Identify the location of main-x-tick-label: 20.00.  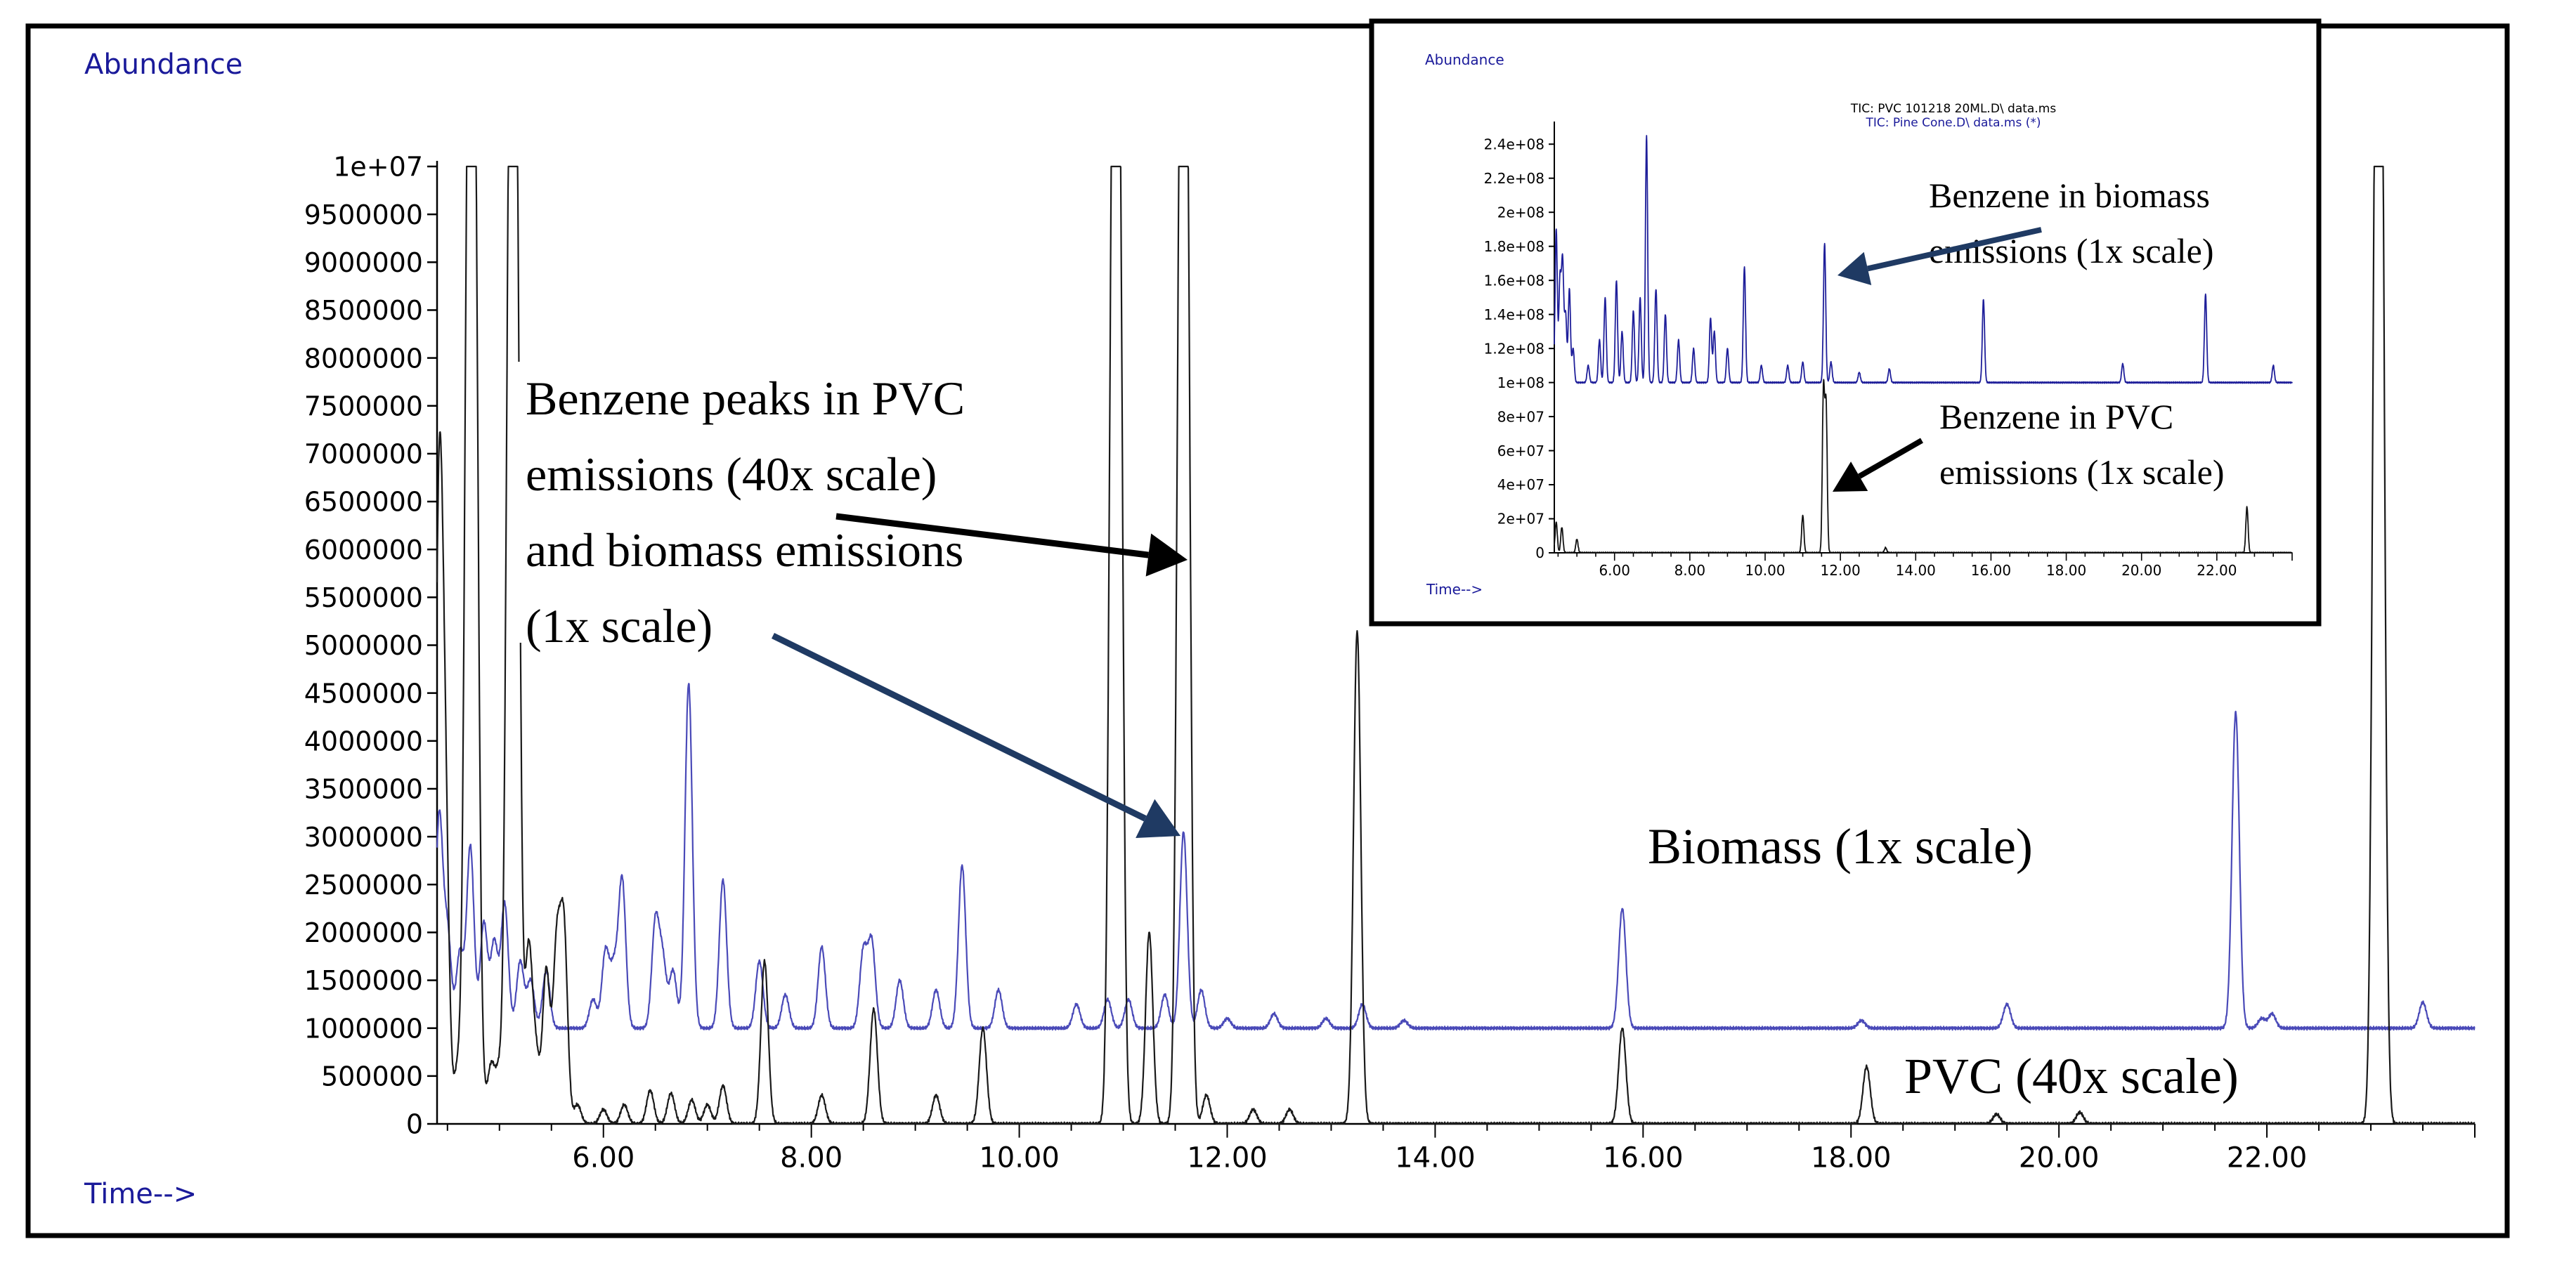
(2059, 1158).